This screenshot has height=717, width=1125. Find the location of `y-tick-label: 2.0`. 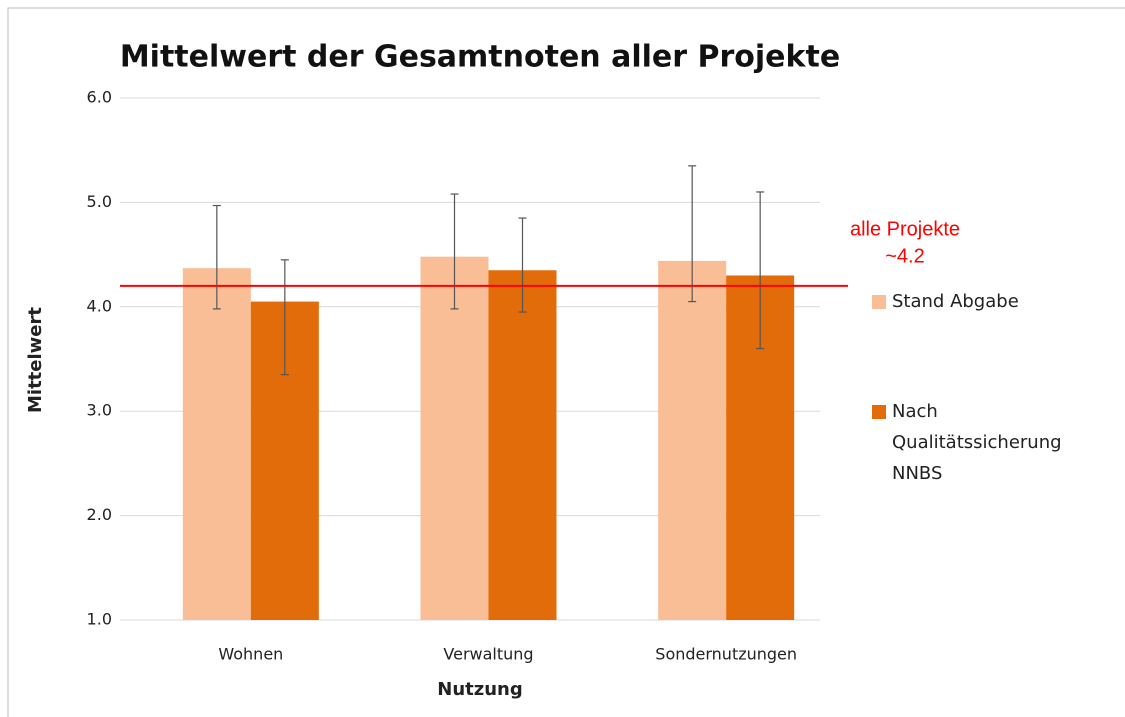

y-tick-label: 2.0 is located at coordinates (99, 514).